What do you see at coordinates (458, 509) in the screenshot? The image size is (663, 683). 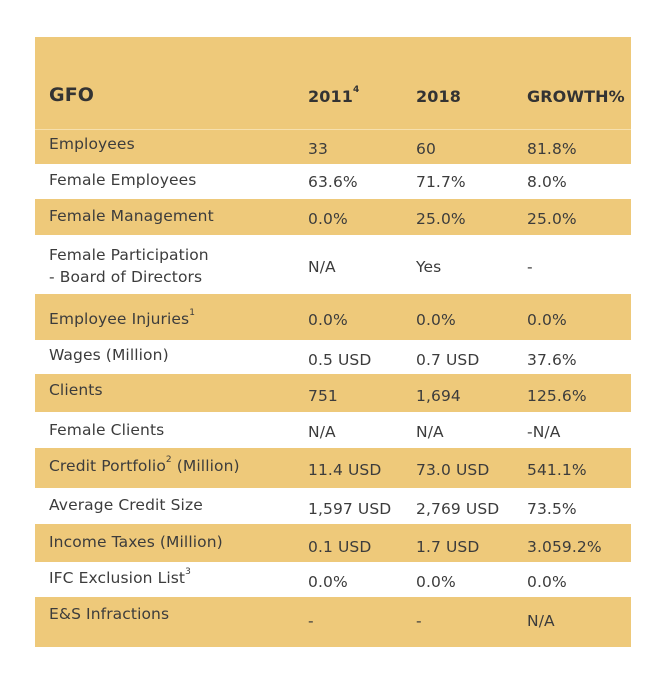 I see `value-2018: 2,769 USD` at bounding box center [458, 509].